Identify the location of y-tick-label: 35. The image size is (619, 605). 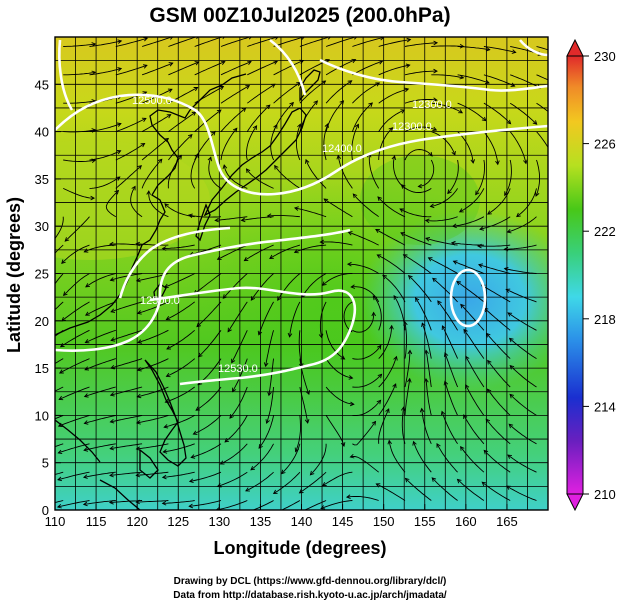
(42, 179).